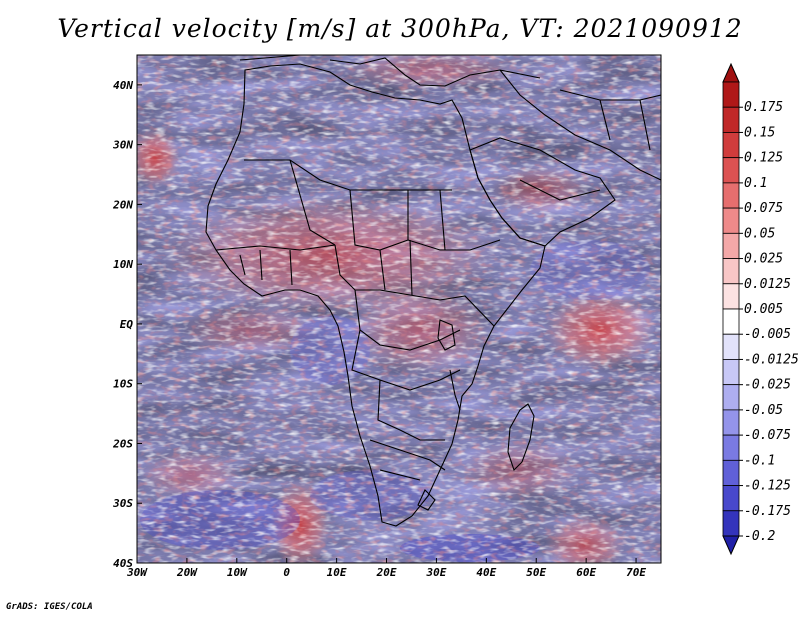 This screenshot has width=800, height=618. I want to click on lon-tick-label: 10W, so click(237, 572).